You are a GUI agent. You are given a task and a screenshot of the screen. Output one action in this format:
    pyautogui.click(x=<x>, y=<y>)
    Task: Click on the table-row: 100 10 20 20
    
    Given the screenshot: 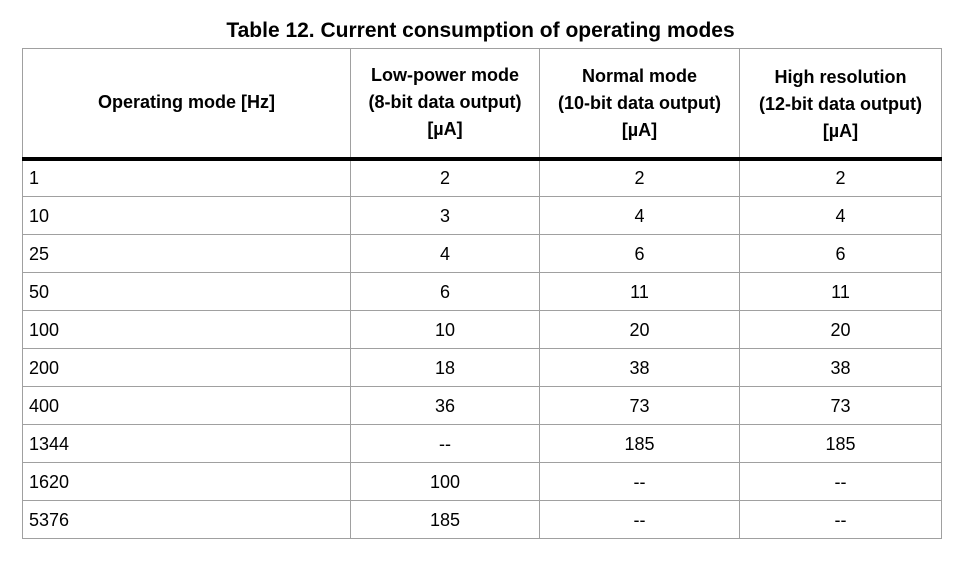 What is the action you would take?
    pyautogui.click(x=482, y=329)
    